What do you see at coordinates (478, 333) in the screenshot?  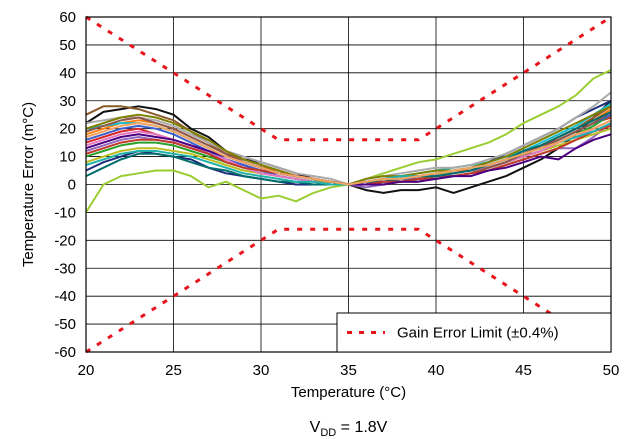 I see `legend-label-gain-error-limit: Gain Error Limit (±0.4%)` at bounding box center [478, 333].